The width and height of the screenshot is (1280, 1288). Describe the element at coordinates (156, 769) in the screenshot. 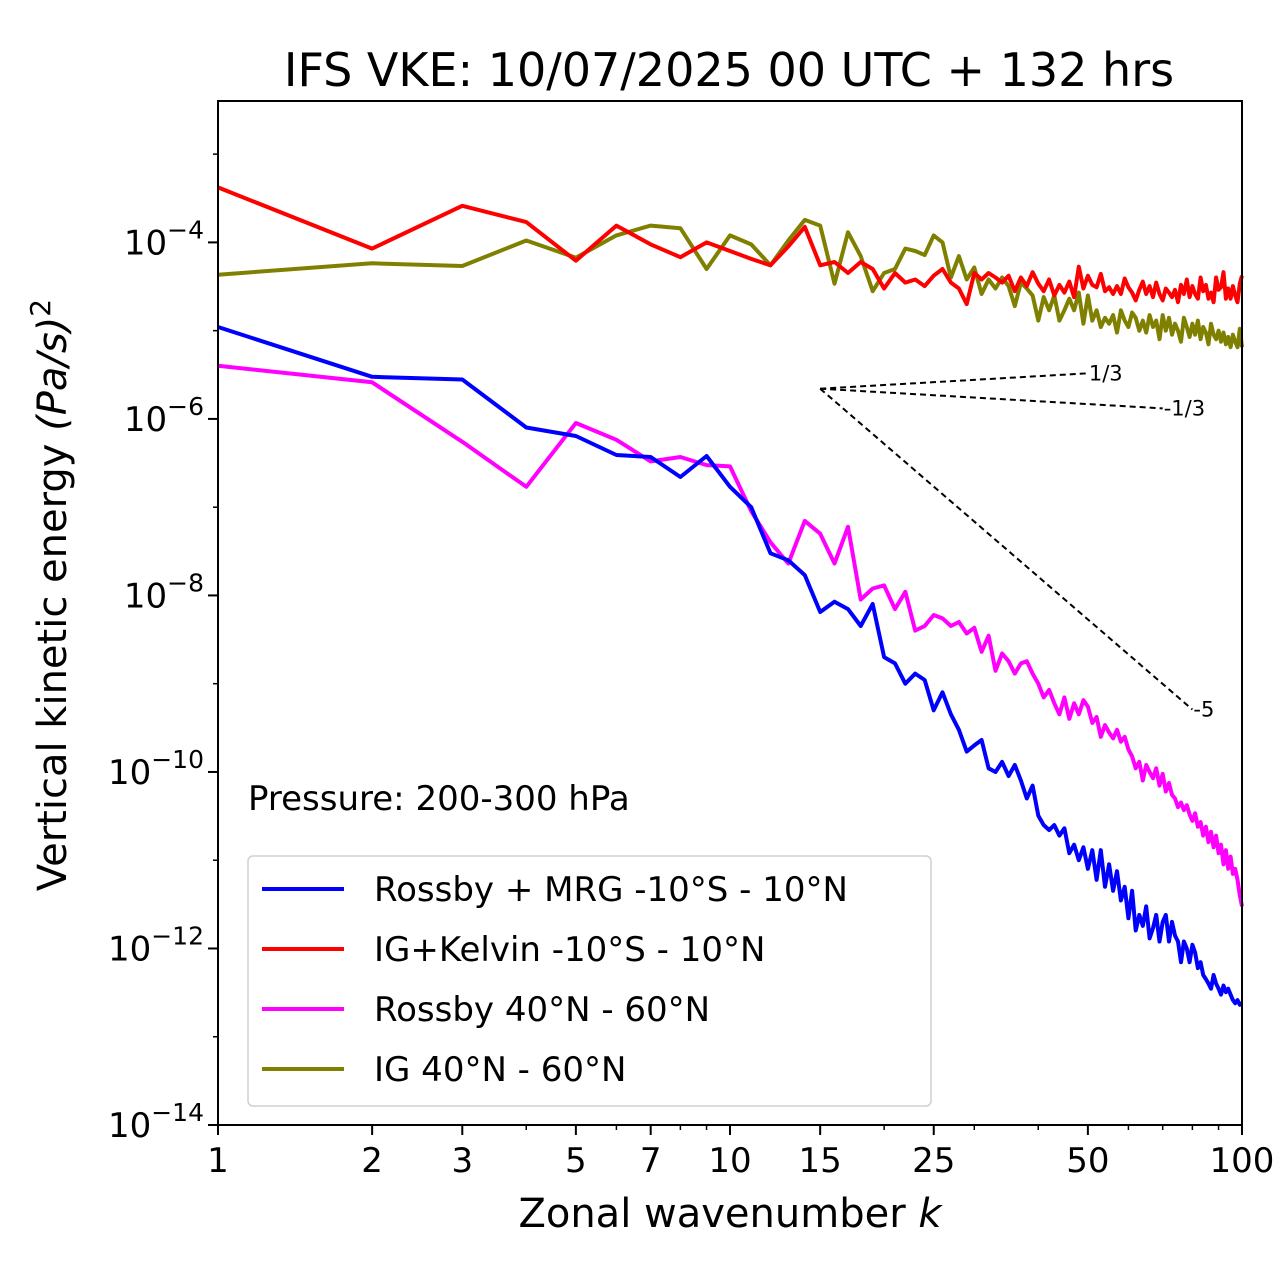

I see `y-tick-label: 10⁻¹⁰` at that location.